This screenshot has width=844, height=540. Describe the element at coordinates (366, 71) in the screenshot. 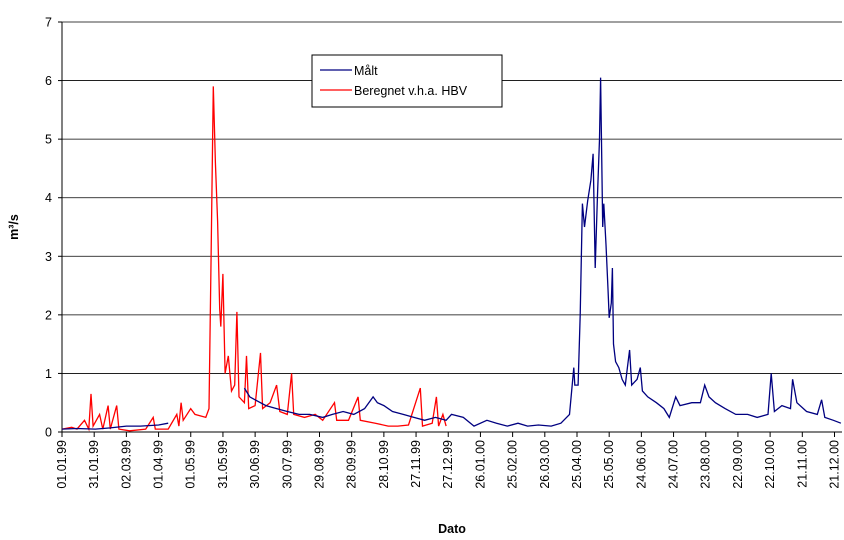

I see `legend-label: Målt` at that location.